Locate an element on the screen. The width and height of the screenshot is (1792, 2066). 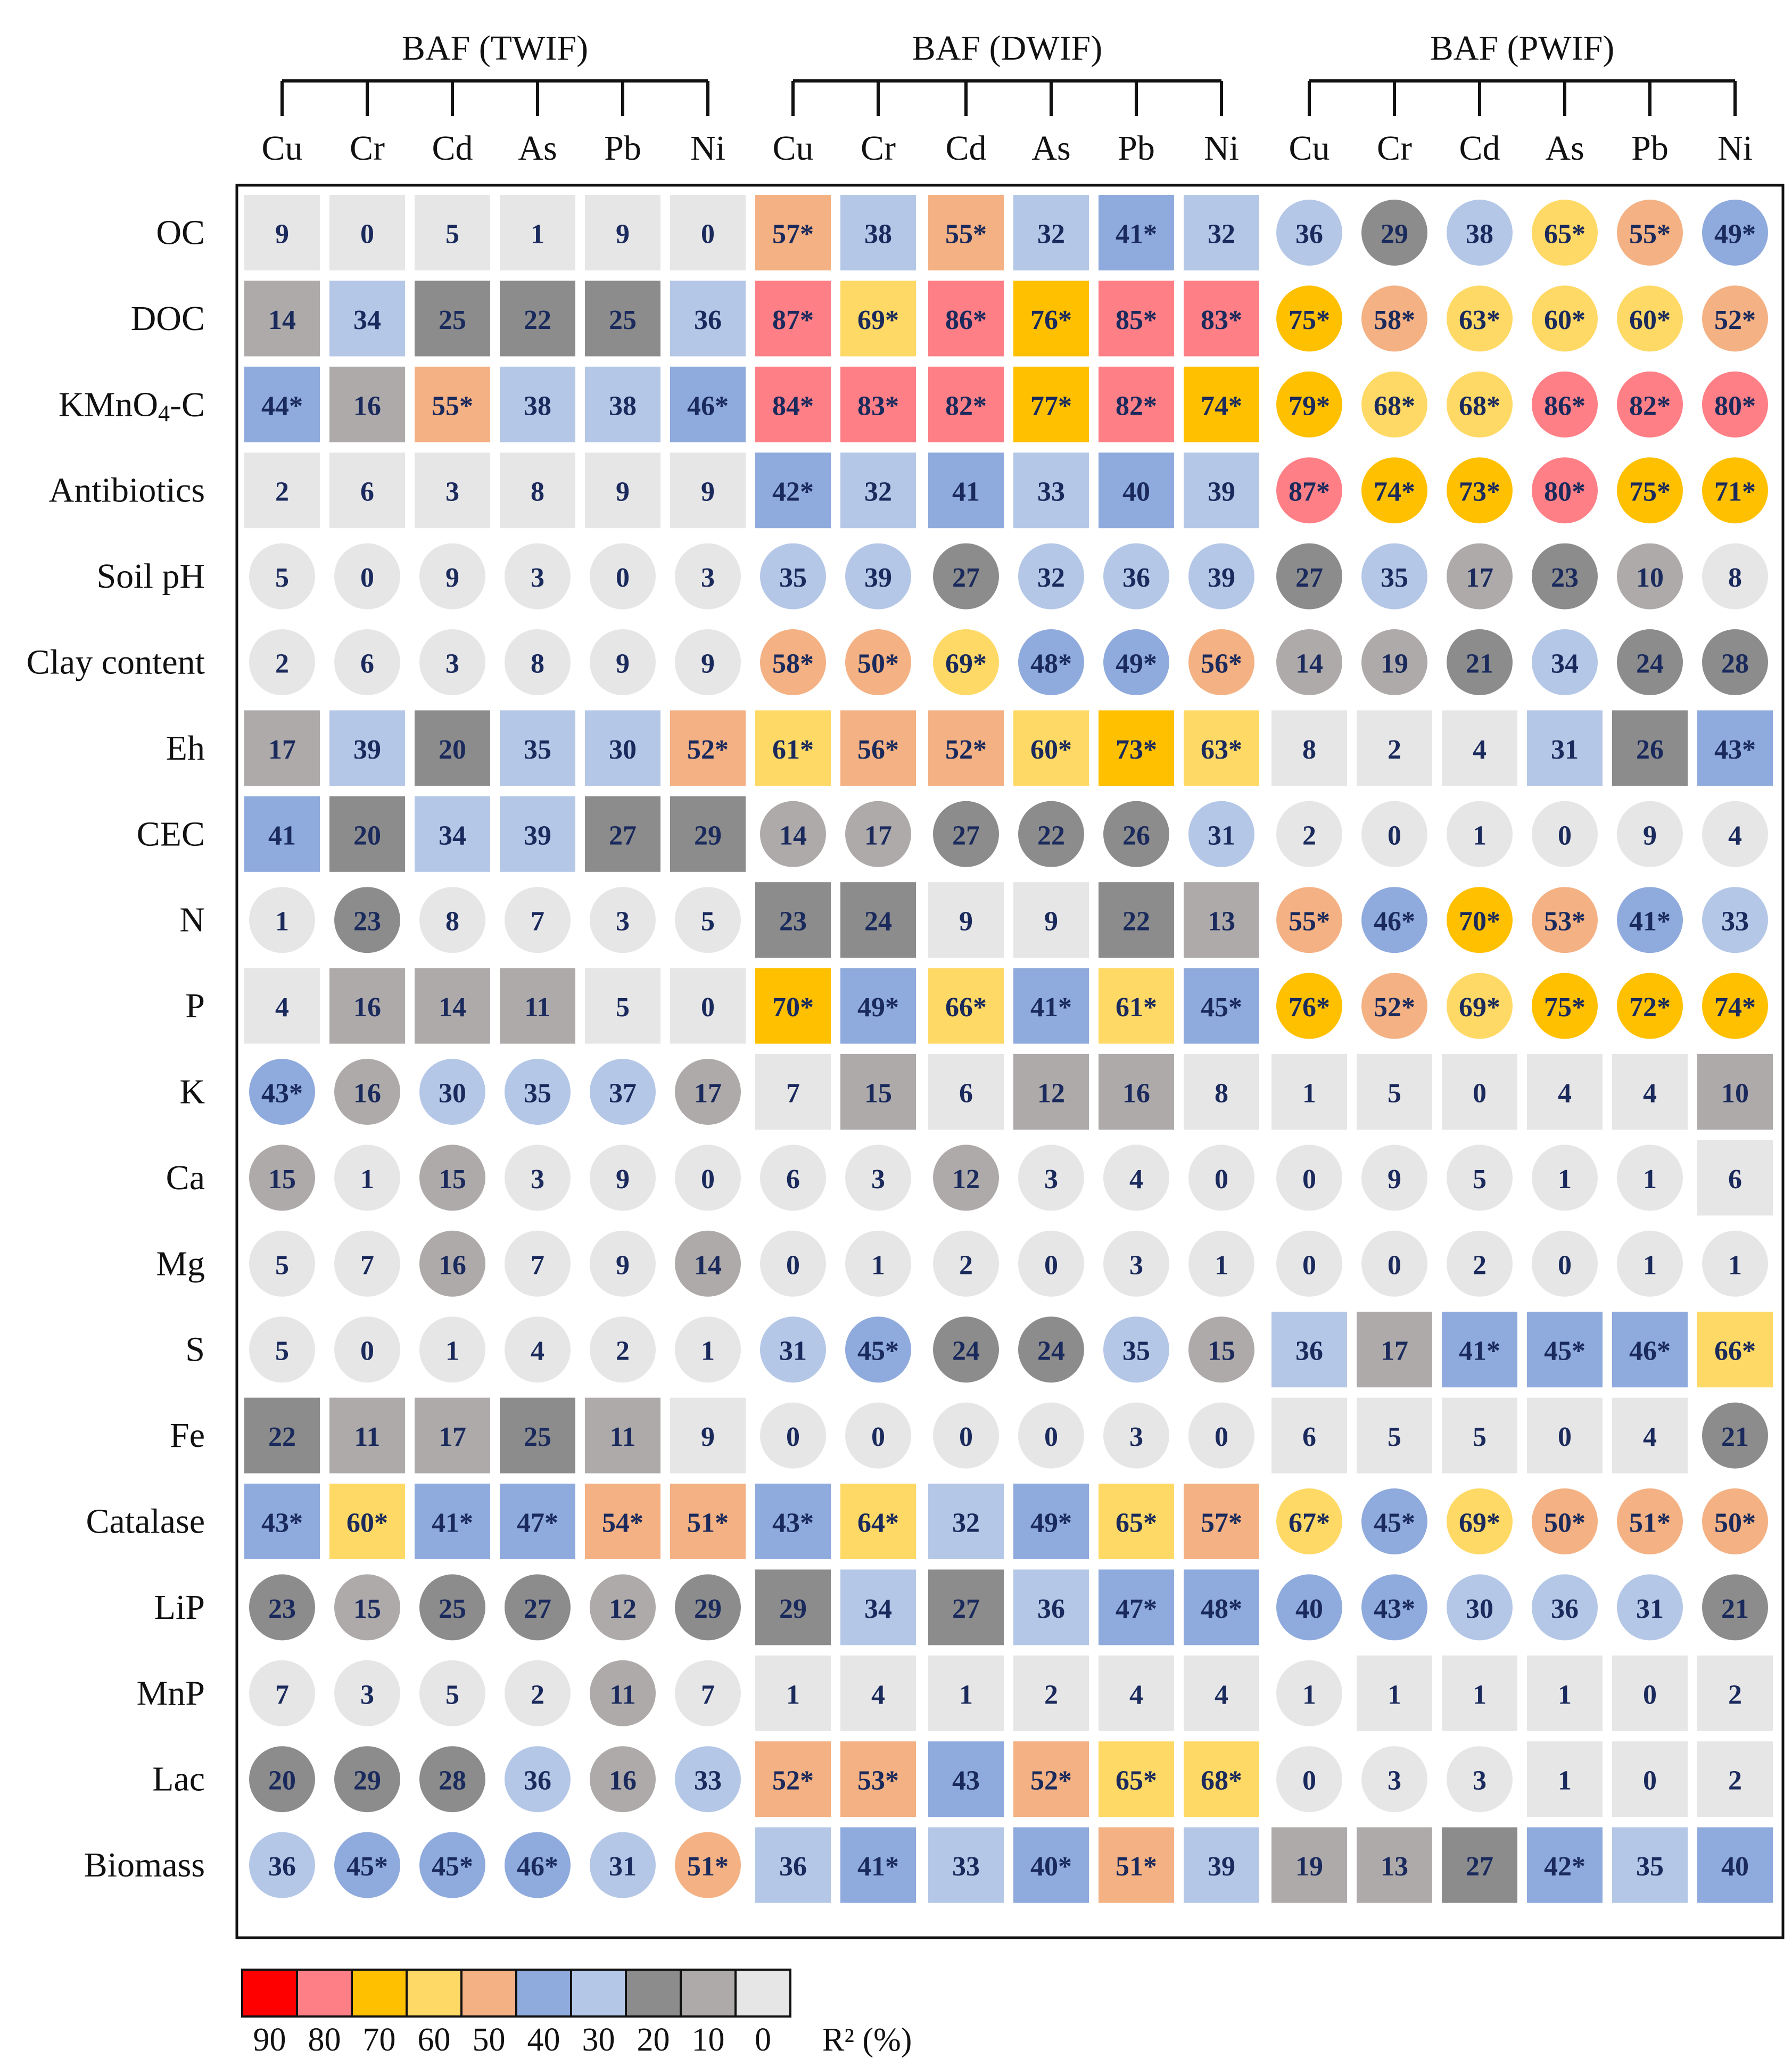
cell-value: 40* is located at coordinates (1051, 1866).